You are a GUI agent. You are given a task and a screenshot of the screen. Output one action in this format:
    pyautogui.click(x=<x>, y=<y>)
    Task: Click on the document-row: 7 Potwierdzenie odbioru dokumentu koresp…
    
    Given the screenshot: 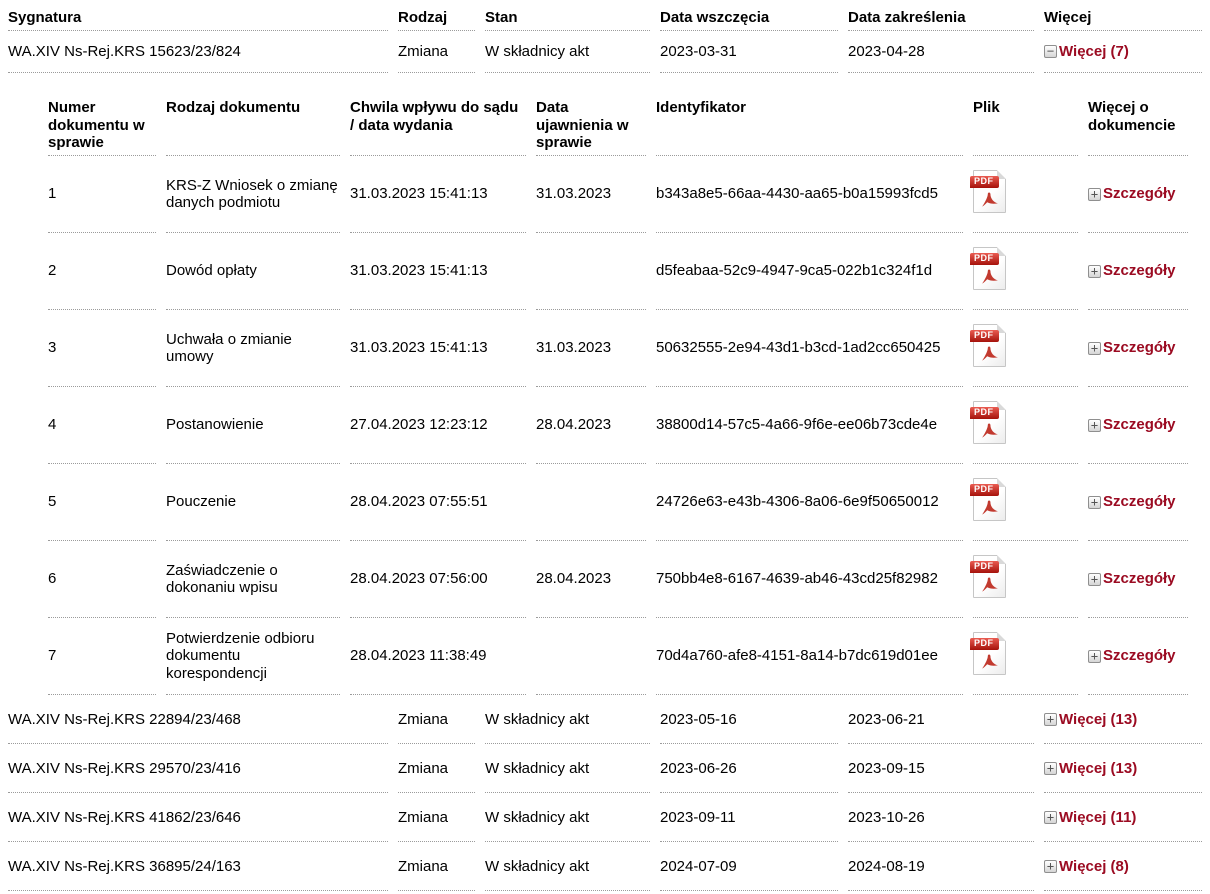 What is the action you would take?
    pyautogui.click(x=618, y=657)
    